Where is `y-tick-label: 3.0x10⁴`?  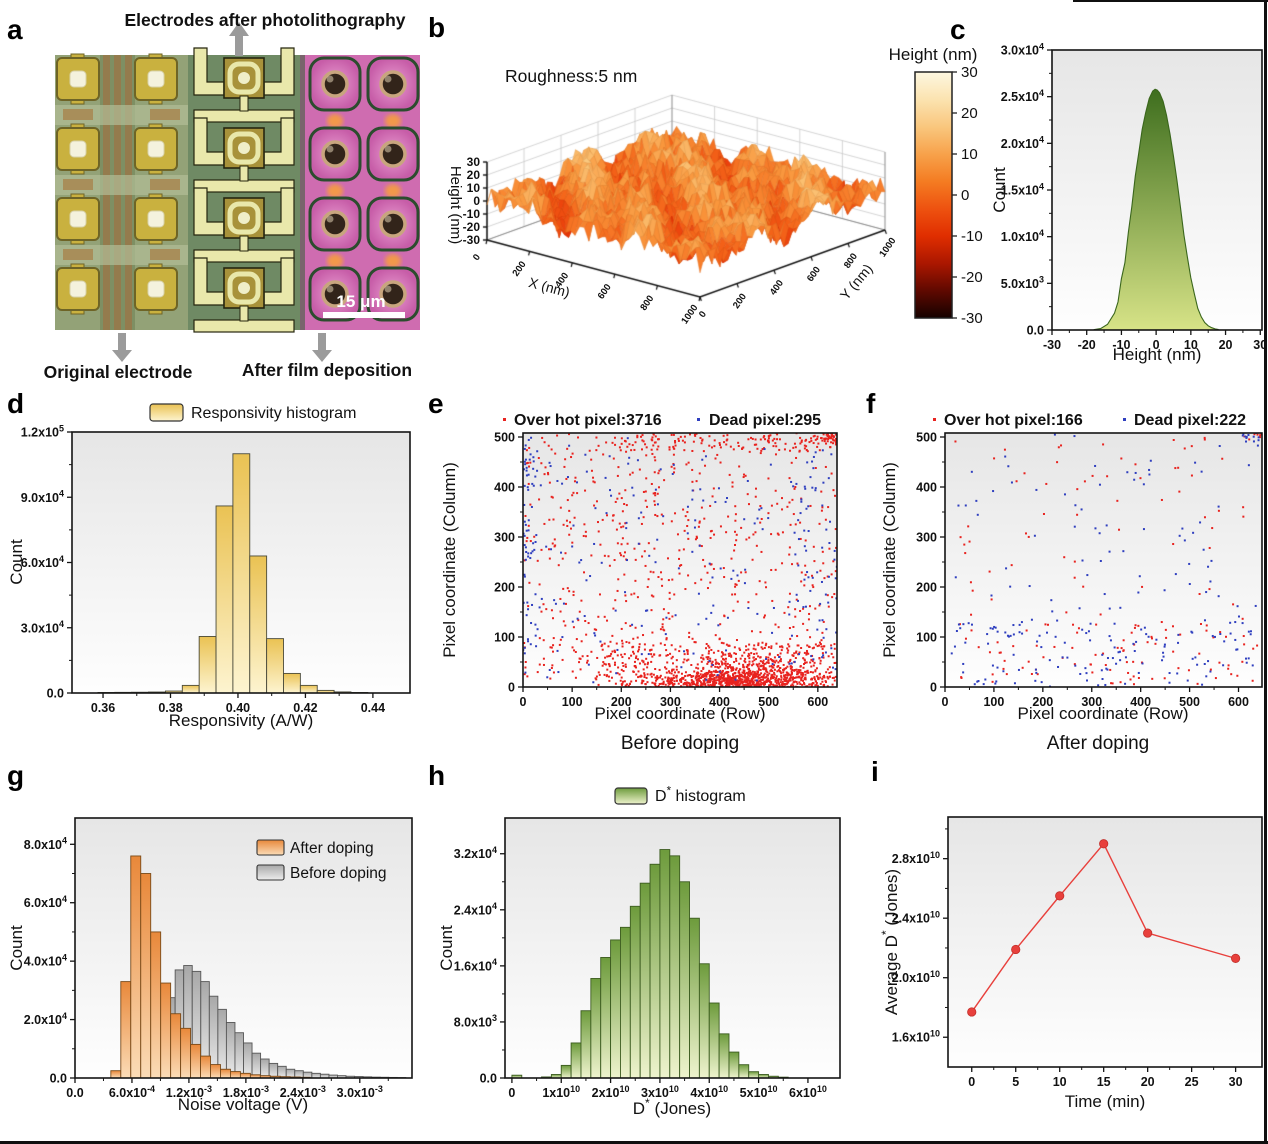
y-tick-label: 3.0x10⁴ is located at coordinates (42, 627).